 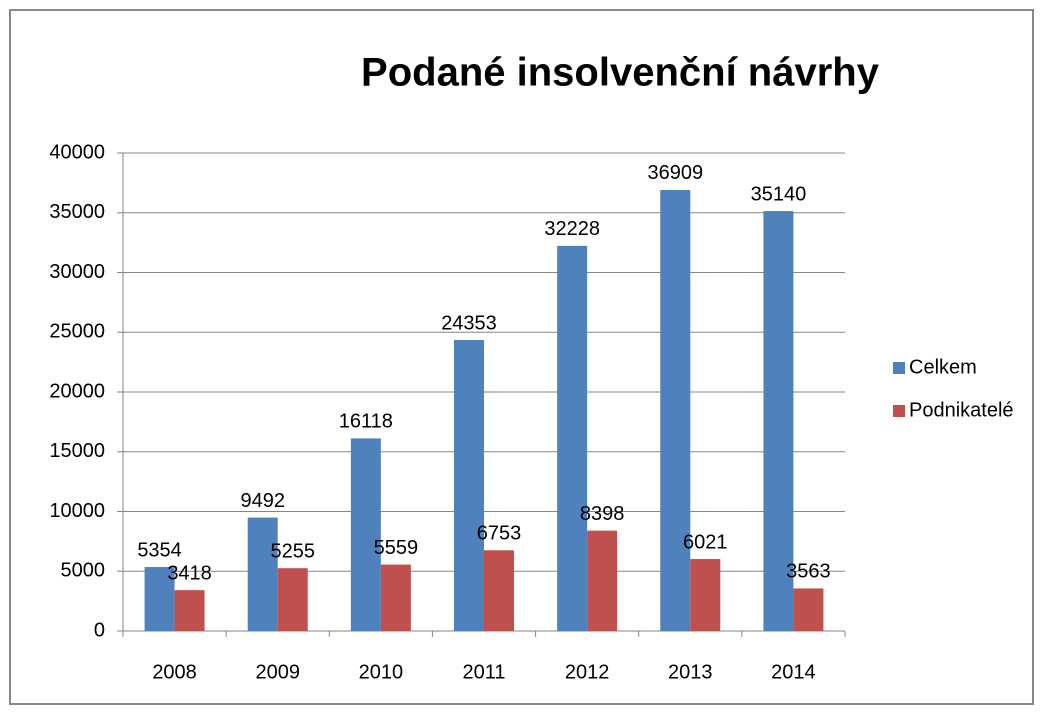 I want to click on y-tick-label: 25000, so click(x=77, y=332).